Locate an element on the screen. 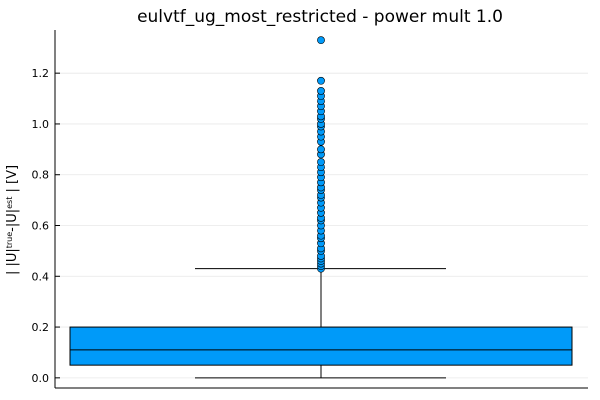 Image resolution: width=600 pixels, height=400 pixels. outlier-points is located at coordinates (321, 154).